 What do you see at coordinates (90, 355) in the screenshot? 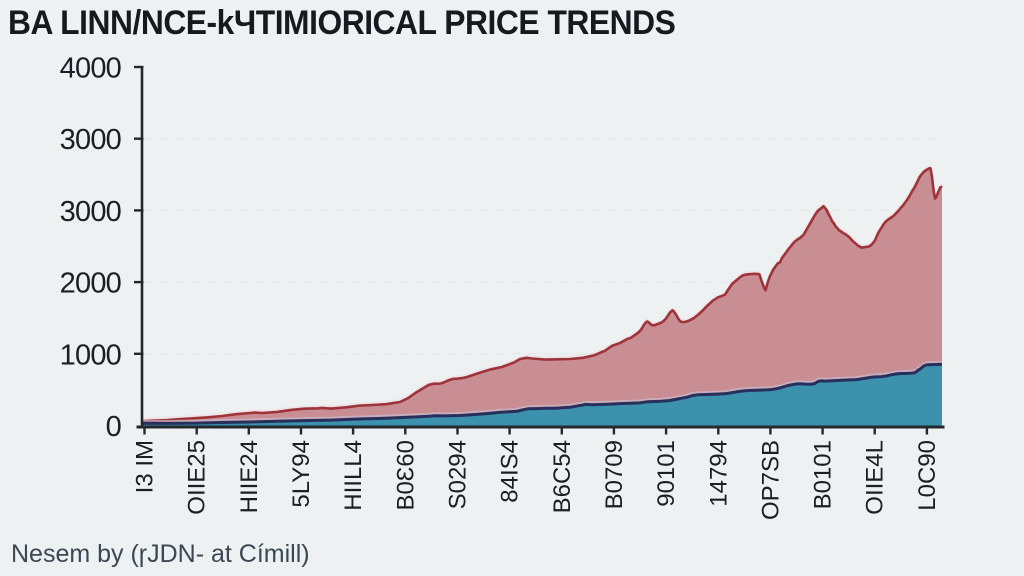
I see `svg-text: 1000` at bounding box center [90, 355].